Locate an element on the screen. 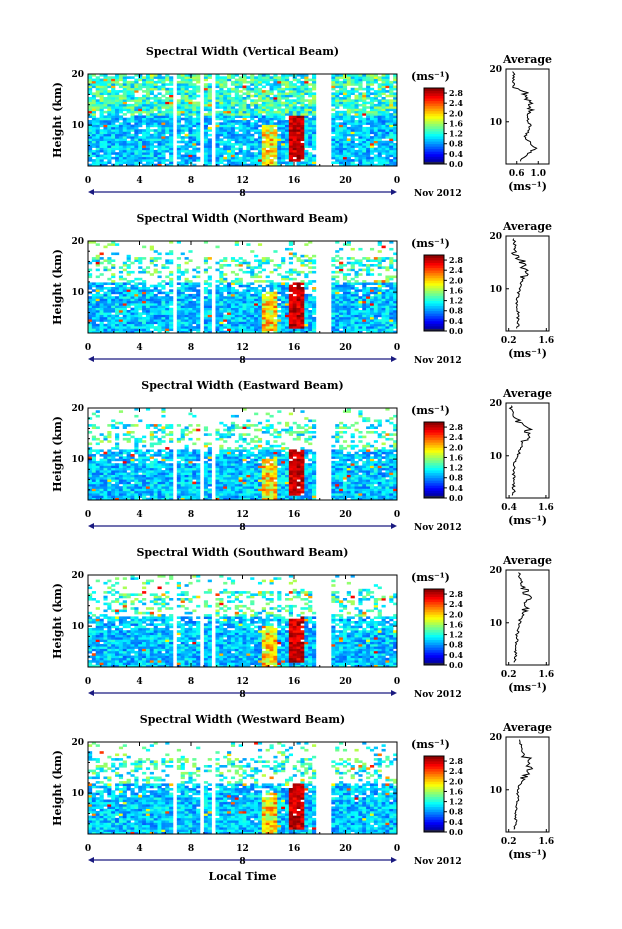 This screenshot has height=929, width=622. colorbar-segment is located at coordinates (434, 315).